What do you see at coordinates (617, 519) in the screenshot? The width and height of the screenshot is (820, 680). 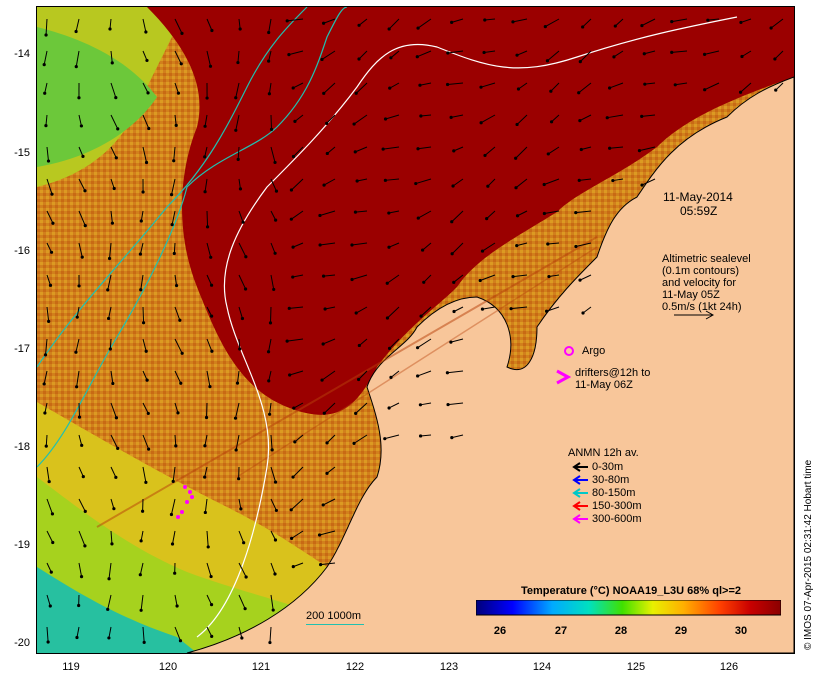 I see `anmn-legend-label: 300-600m` at bounding box center [617, 519].